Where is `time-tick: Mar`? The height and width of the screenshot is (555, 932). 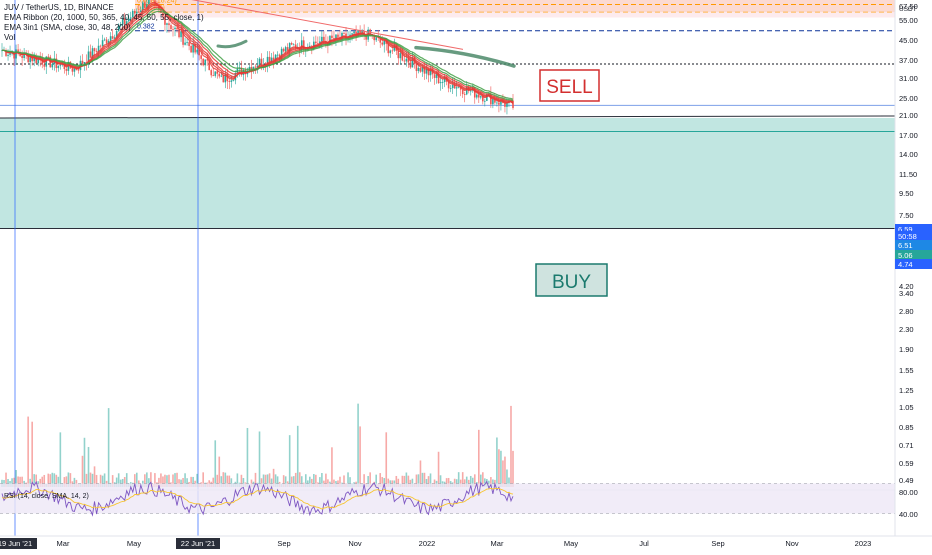
time-tick: Mar is located at coordinates (63, 543).